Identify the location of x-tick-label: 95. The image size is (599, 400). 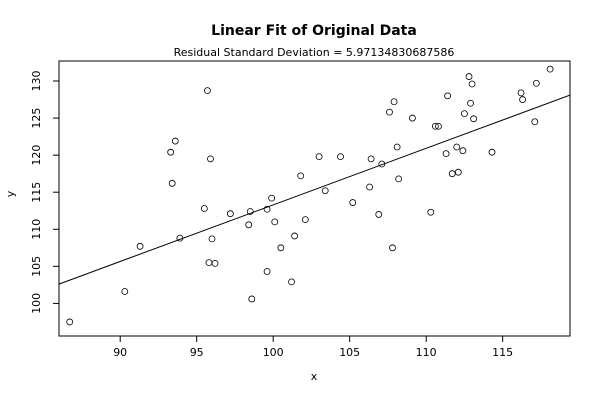
(197, 352).